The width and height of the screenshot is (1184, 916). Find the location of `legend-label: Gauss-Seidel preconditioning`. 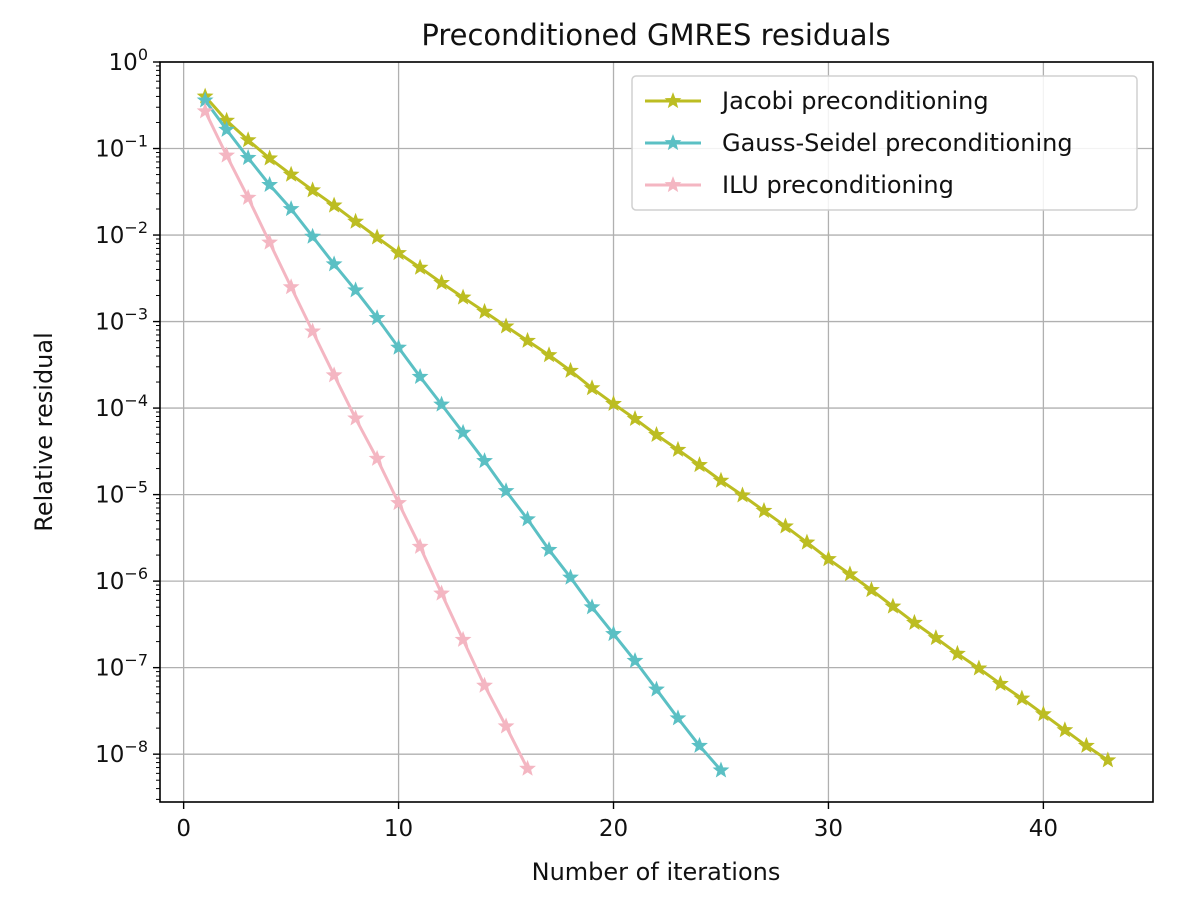

legend-label: Gauss-Seidel preconditioning is located at coordinates (897, 143).